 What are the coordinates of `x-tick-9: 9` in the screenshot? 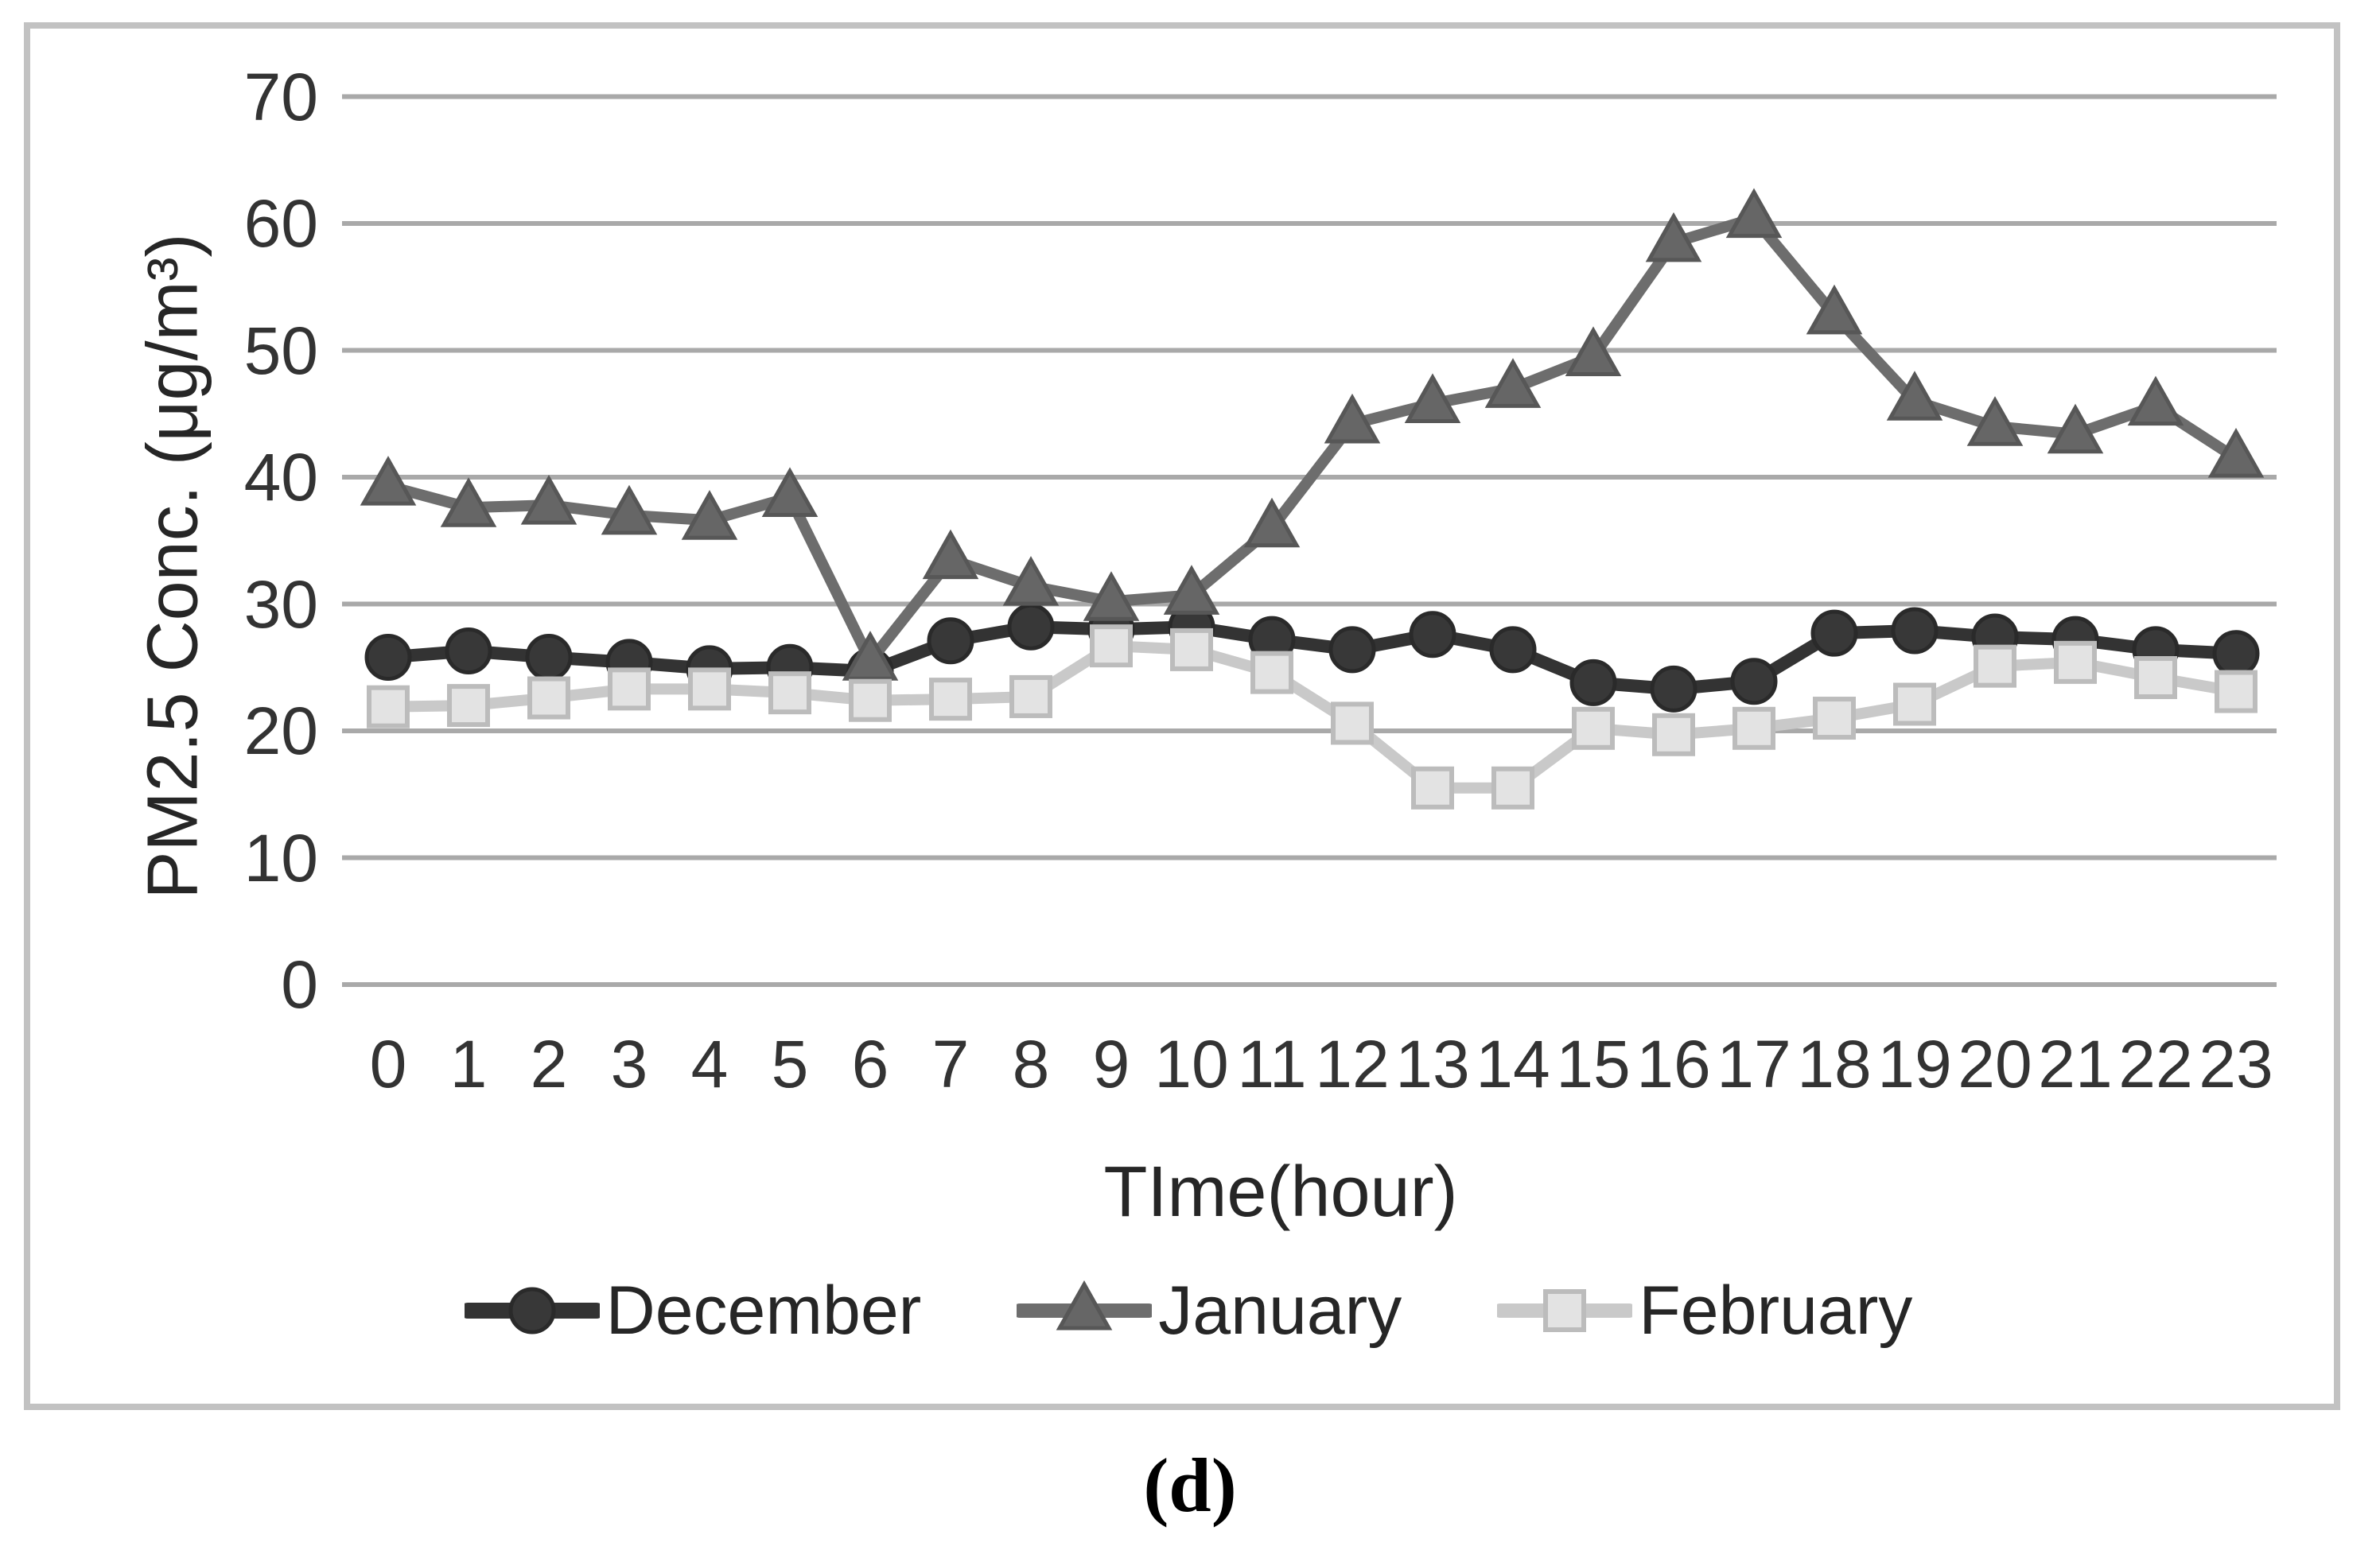 It's located at (1111, 1064).